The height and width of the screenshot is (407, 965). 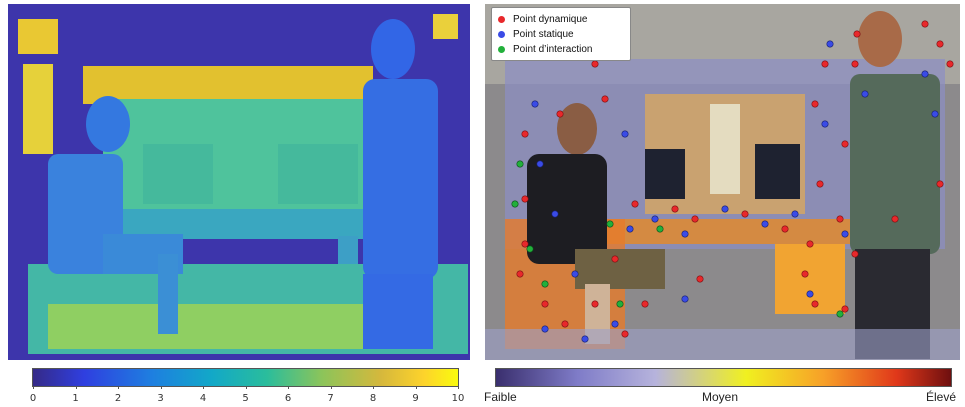 What do you see at coordinates (118, 398) in the screenshot?
I see `depth-tick-label: 2` at bounding box center [118, 398].